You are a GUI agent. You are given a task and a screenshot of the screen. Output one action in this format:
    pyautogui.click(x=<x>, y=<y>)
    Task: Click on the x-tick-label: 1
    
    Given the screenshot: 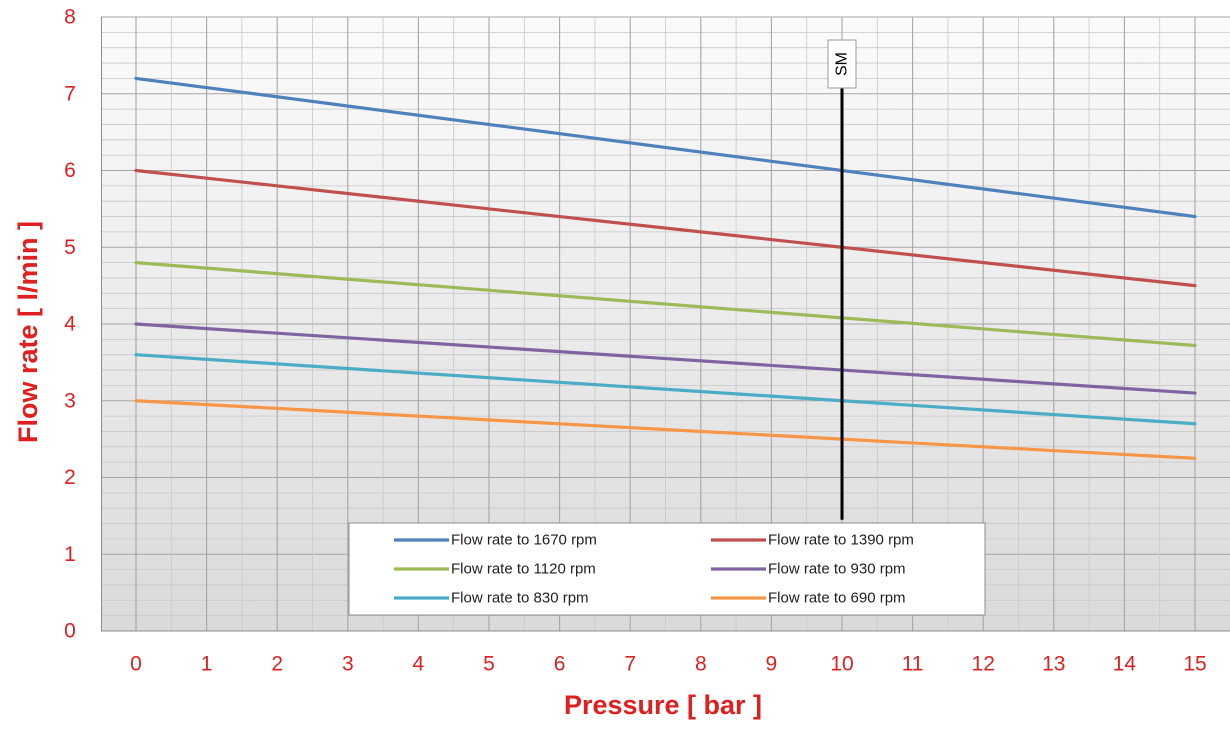 What is the action you would take?
    pyautogui.click(x=207, y=664)
    